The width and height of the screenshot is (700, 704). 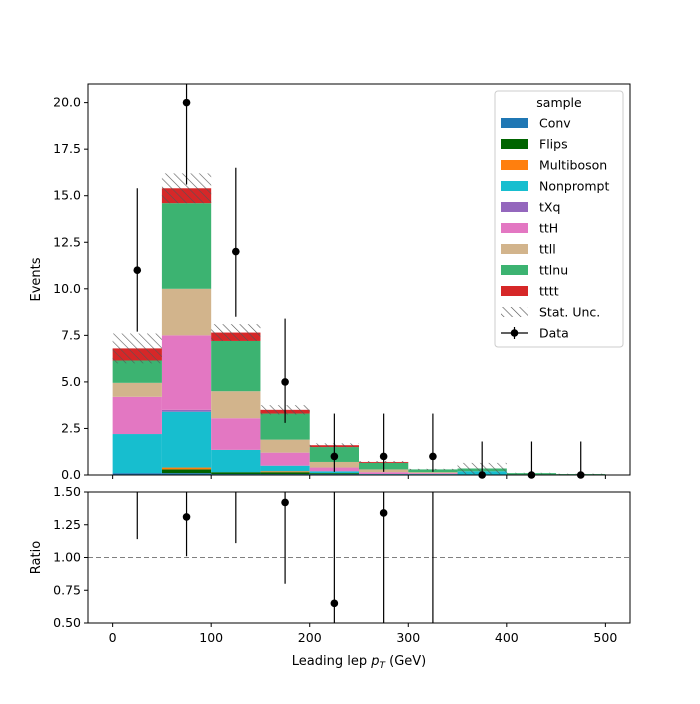 What do you see at coordinates (574, 186) in the screenshot?
I see `legend-label-nonprompt: Nonprompt` at bounding box center [574, 186].